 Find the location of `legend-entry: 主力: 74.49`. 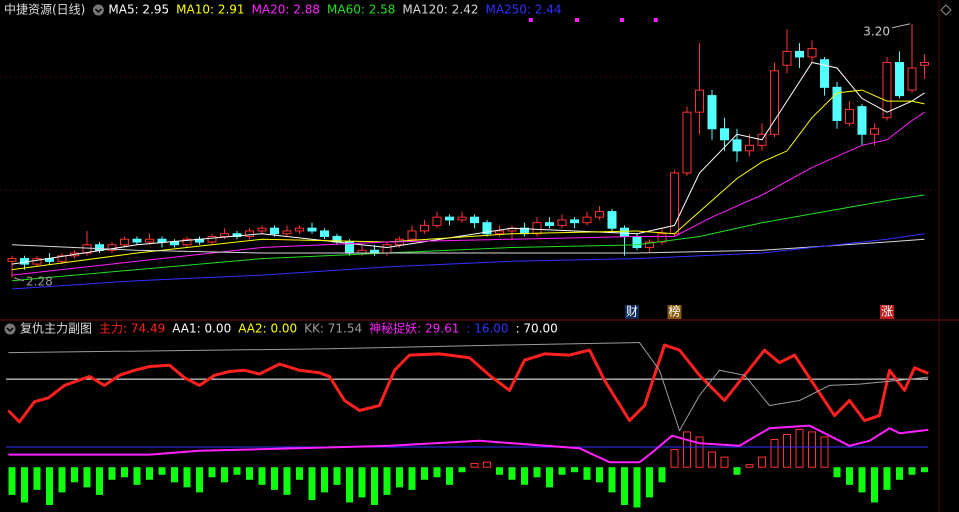

legend-entry: 主力: 74.49 is located at coordinates (132, 329).